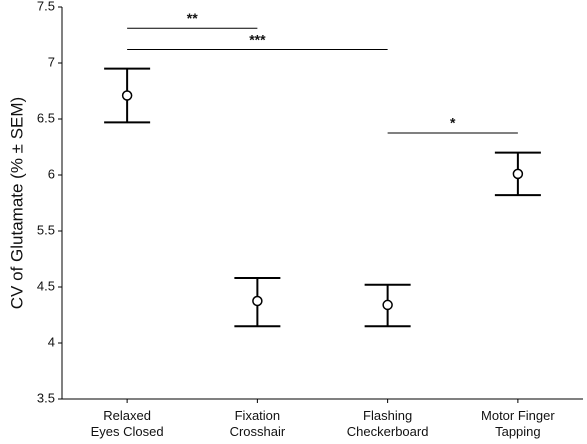 Image resolution: width=587 pixels, height=444 pixels. I want to click on x-tick-label-line: Eyes Closed, so click(127, 431).